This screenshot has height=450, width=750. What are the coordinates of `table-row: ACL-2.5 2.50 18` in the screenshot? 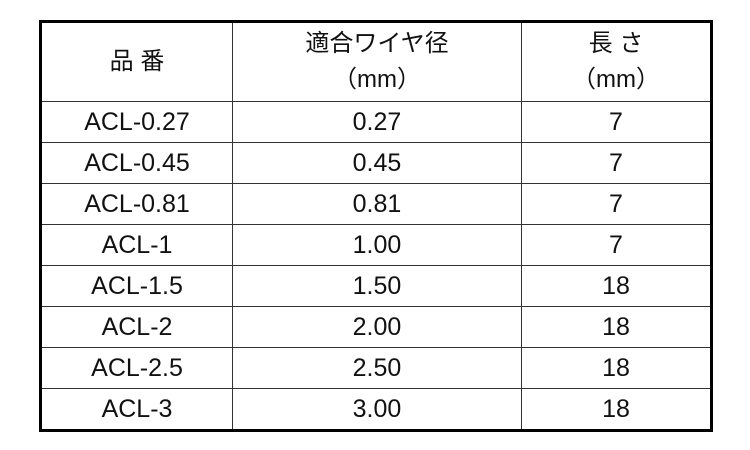 It's located at (376, 368).